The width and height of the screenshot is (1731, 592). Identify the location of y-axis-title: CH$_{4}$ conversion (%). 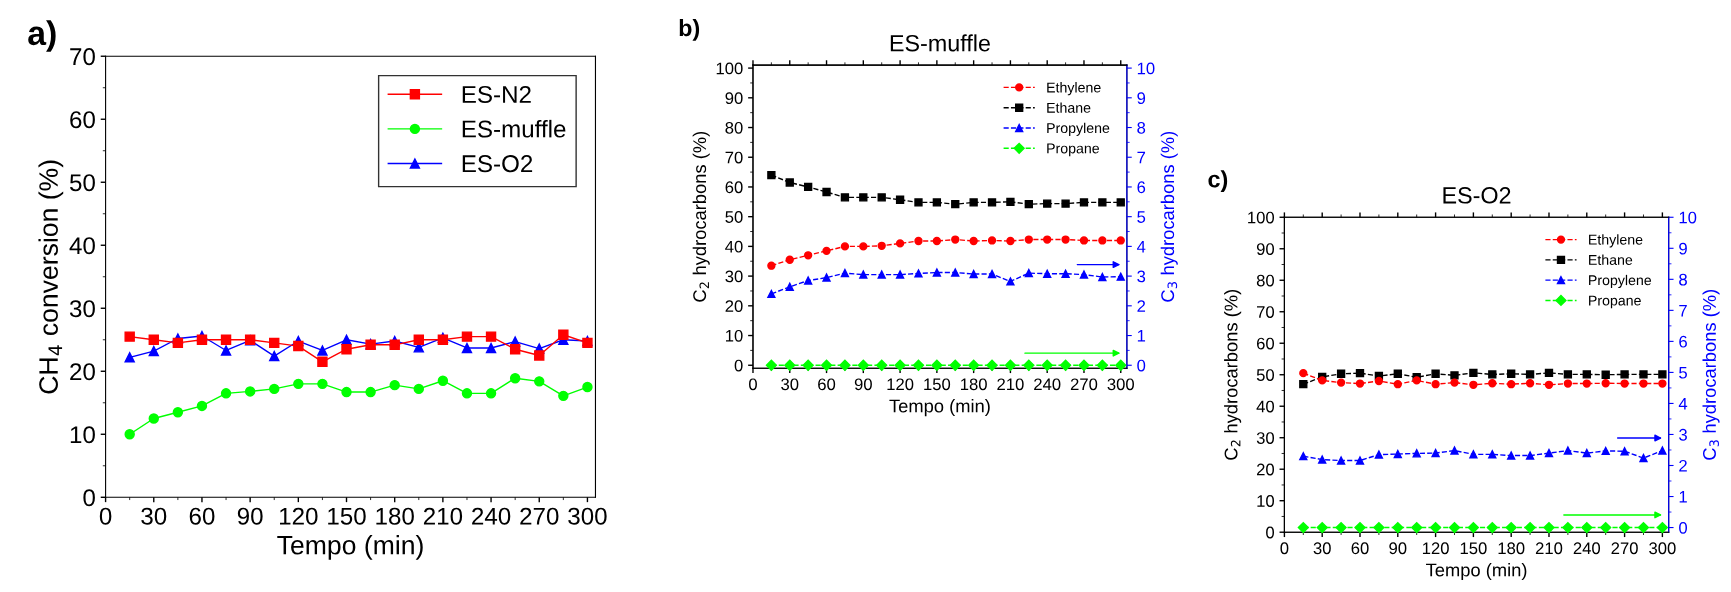
(51, 277).